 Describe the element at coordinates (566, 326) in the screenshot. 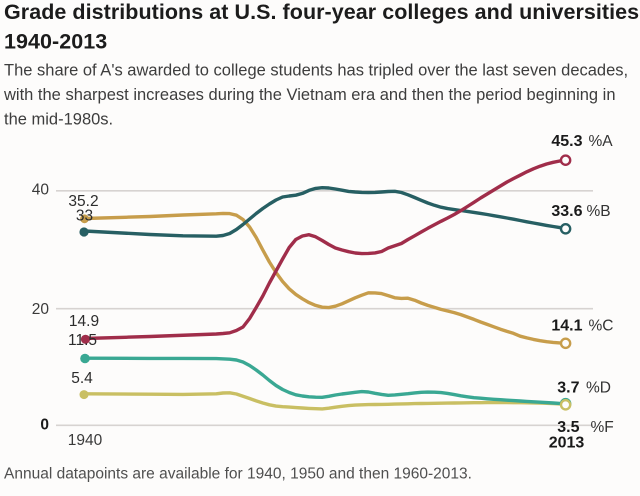

I see `svg-text: 14.1` at that location.